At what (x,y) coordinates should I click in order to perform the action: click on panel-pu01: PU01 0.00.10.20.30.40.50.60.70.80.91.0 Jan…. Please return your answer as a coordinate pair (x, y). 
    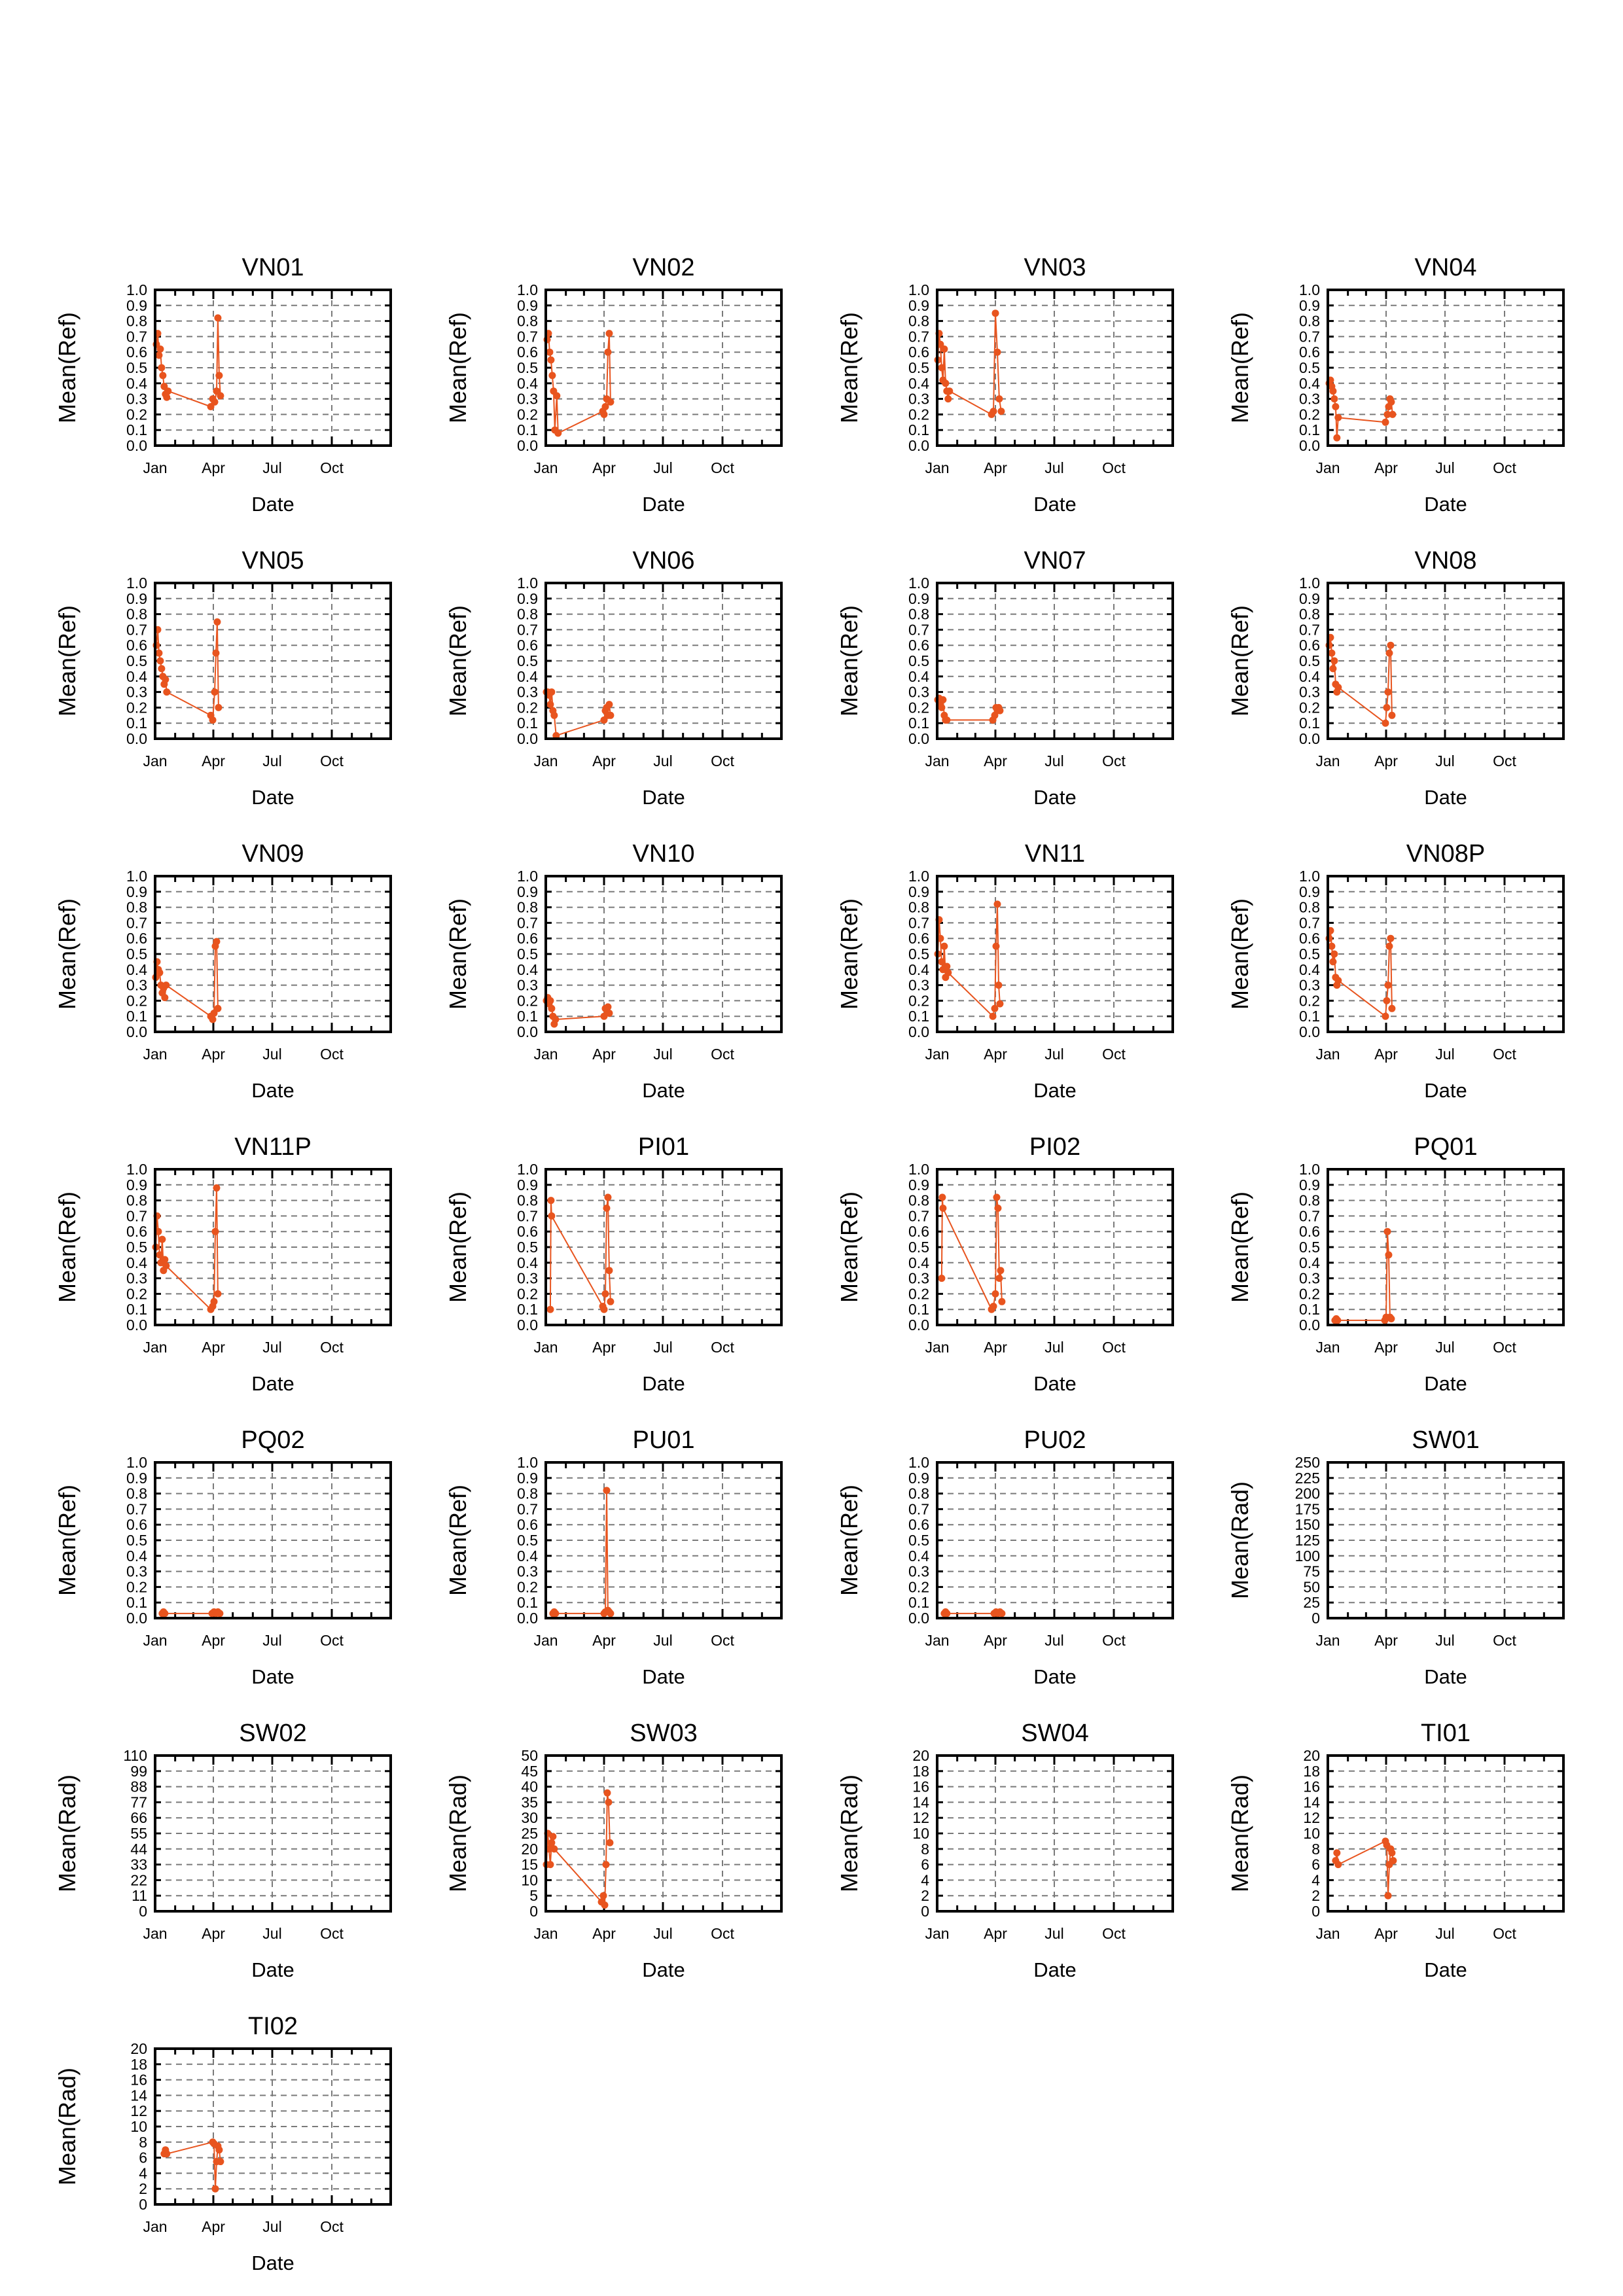
    Looking at the image, I should click on (613, 1557).